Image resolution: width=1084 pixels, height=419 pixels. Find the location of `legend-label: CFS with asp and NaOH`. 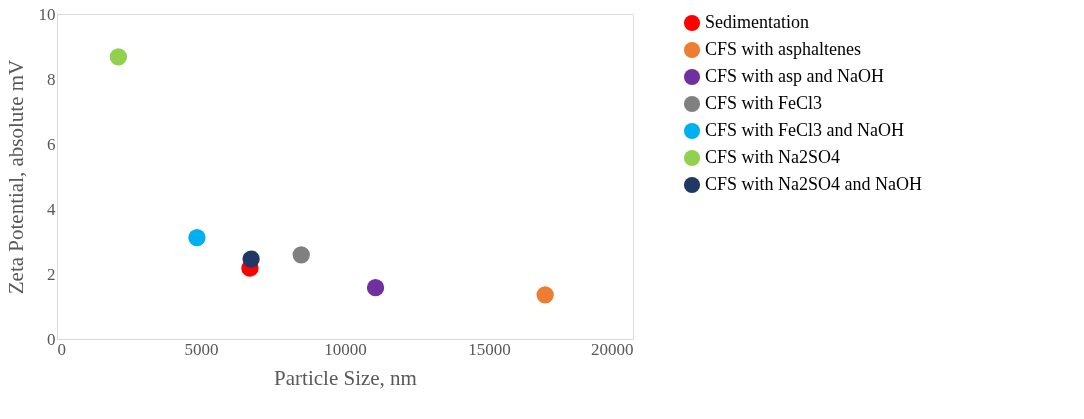

legend-label: CFS with asp and NaOH is located at coordinates (794, 76).